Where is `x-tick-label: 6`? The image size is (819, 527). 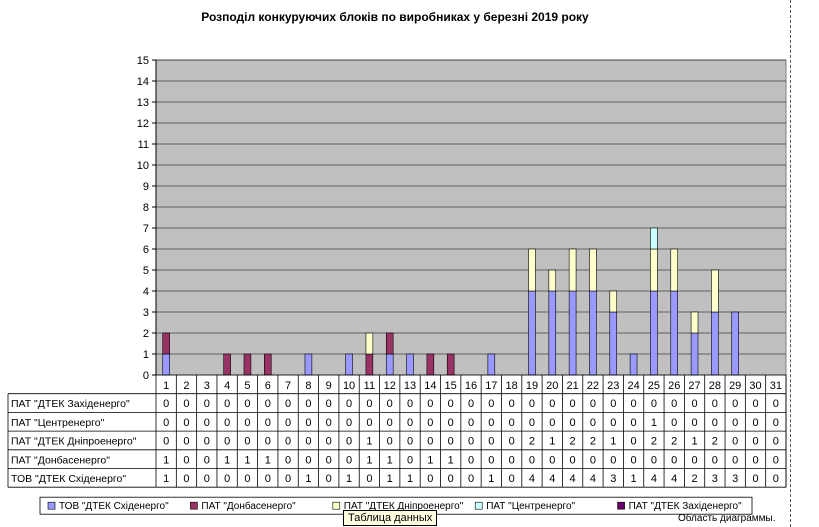 x-tick-label: 6 is located at coordinates (268, 386).